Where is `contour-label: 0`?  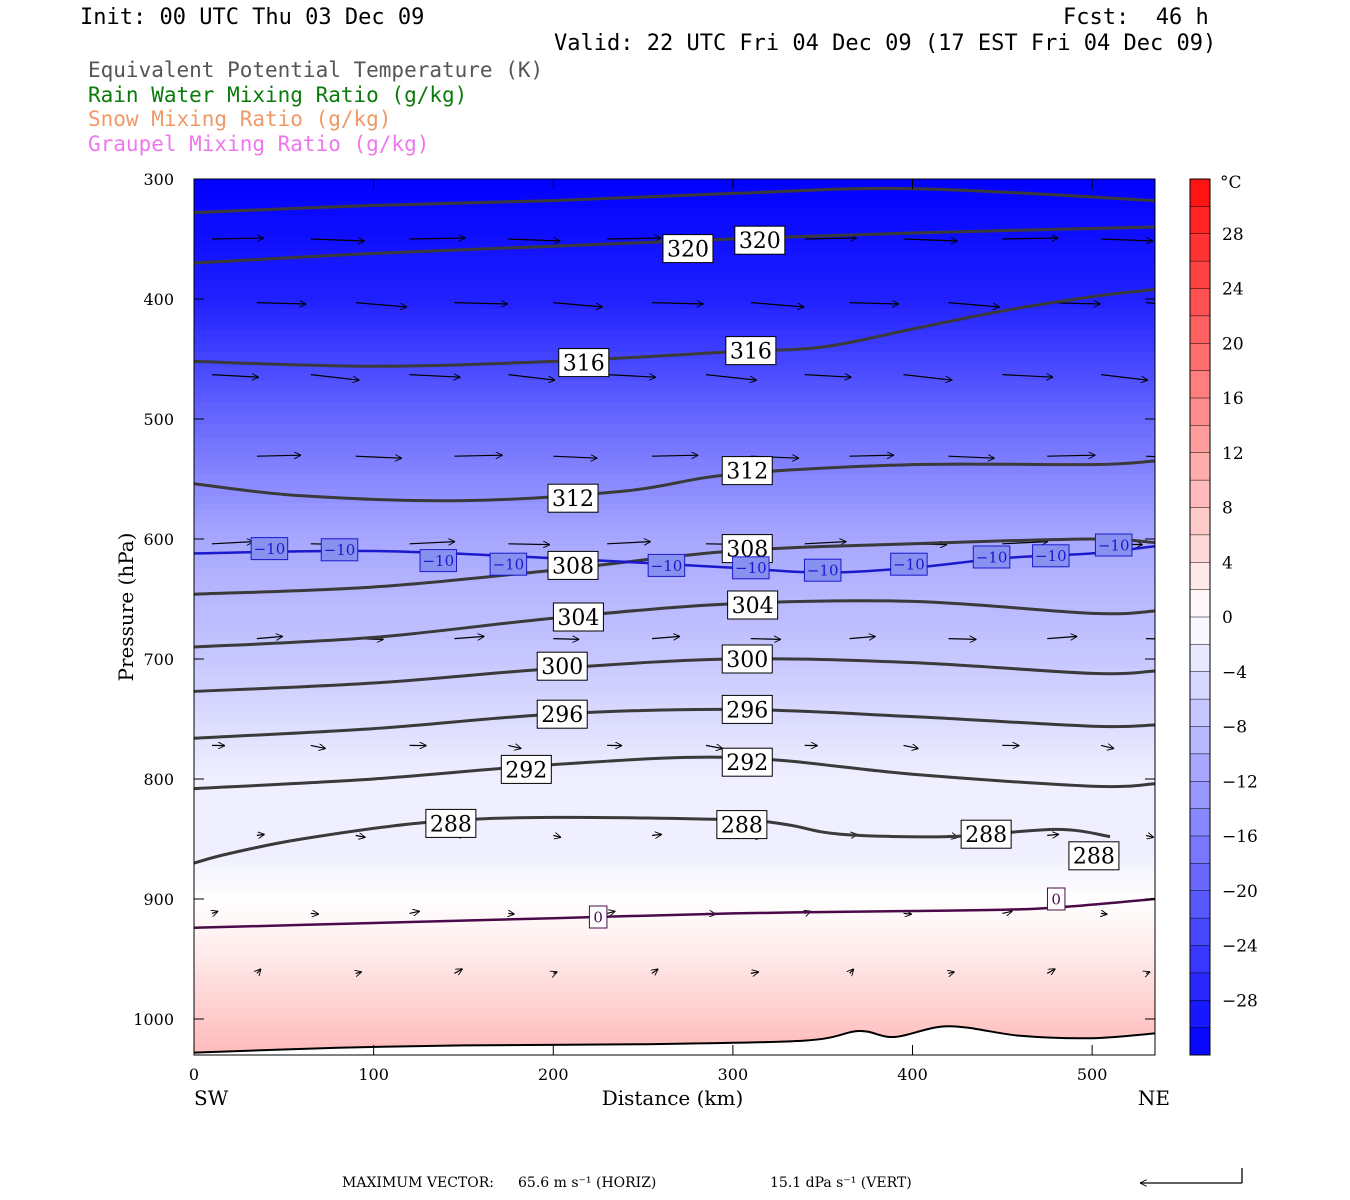
contour-label: 0 is located at coordinates (1056, 899).